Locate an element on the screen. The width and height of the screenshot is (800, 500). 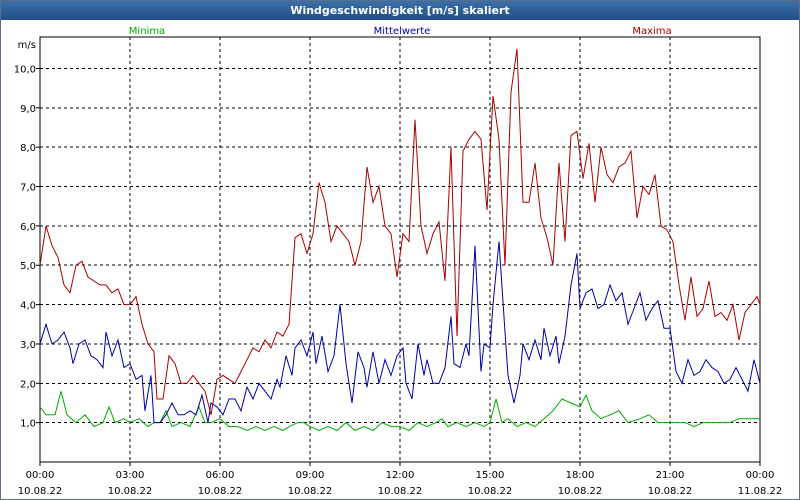
y-tick-label: 8,0 is located at coordinates (28, 148).